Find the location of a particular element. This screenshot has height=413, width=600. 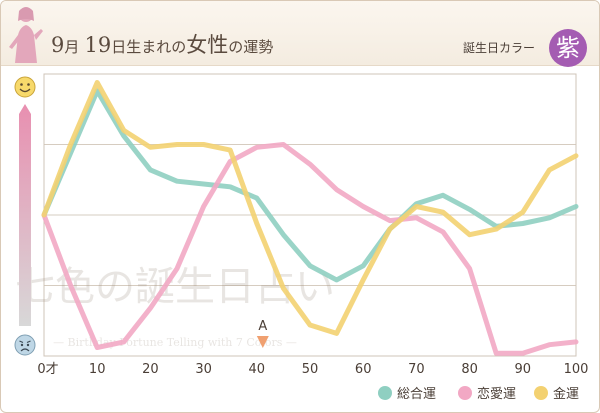

x-tick-label: 10 is located at coordinates (97, 369).